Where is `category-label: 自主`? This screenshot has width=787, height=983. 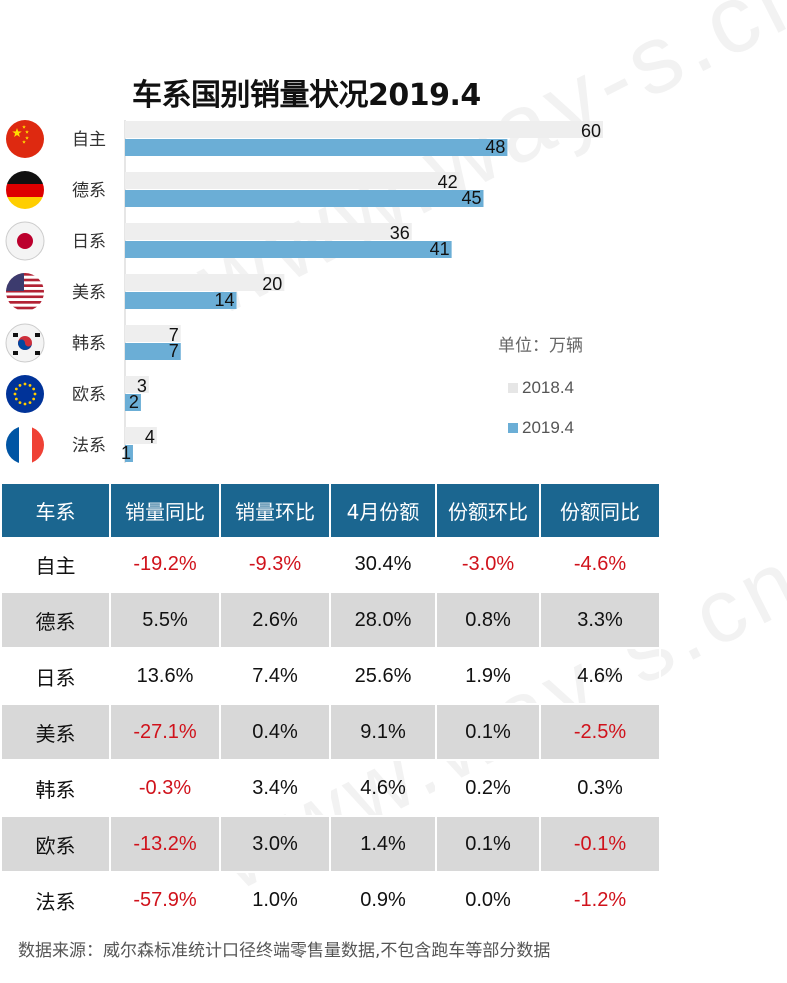
category-label: 自主 is located at coordinates (89, 140).